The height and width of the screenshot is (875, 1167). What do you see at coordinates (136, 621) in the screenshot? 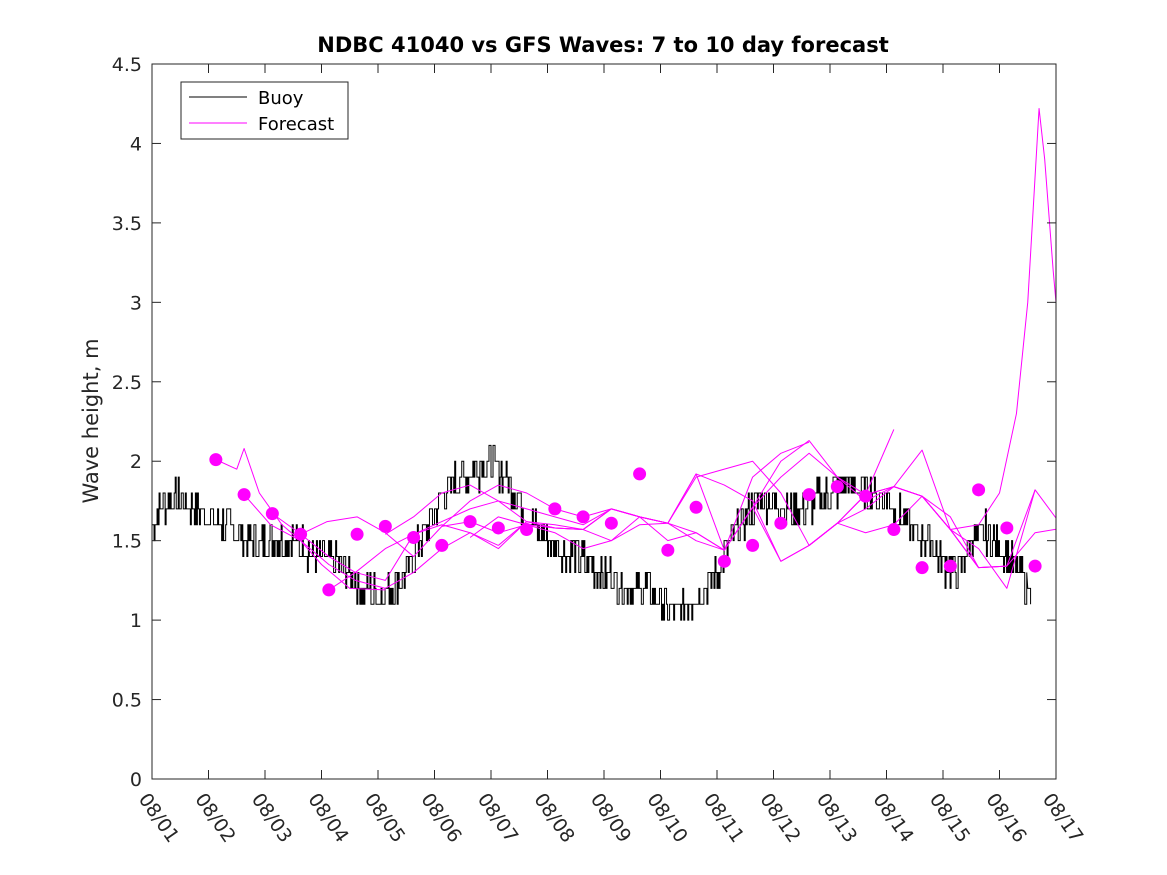
I see `y-tick-label: 1` at bounding box center [136, 621].